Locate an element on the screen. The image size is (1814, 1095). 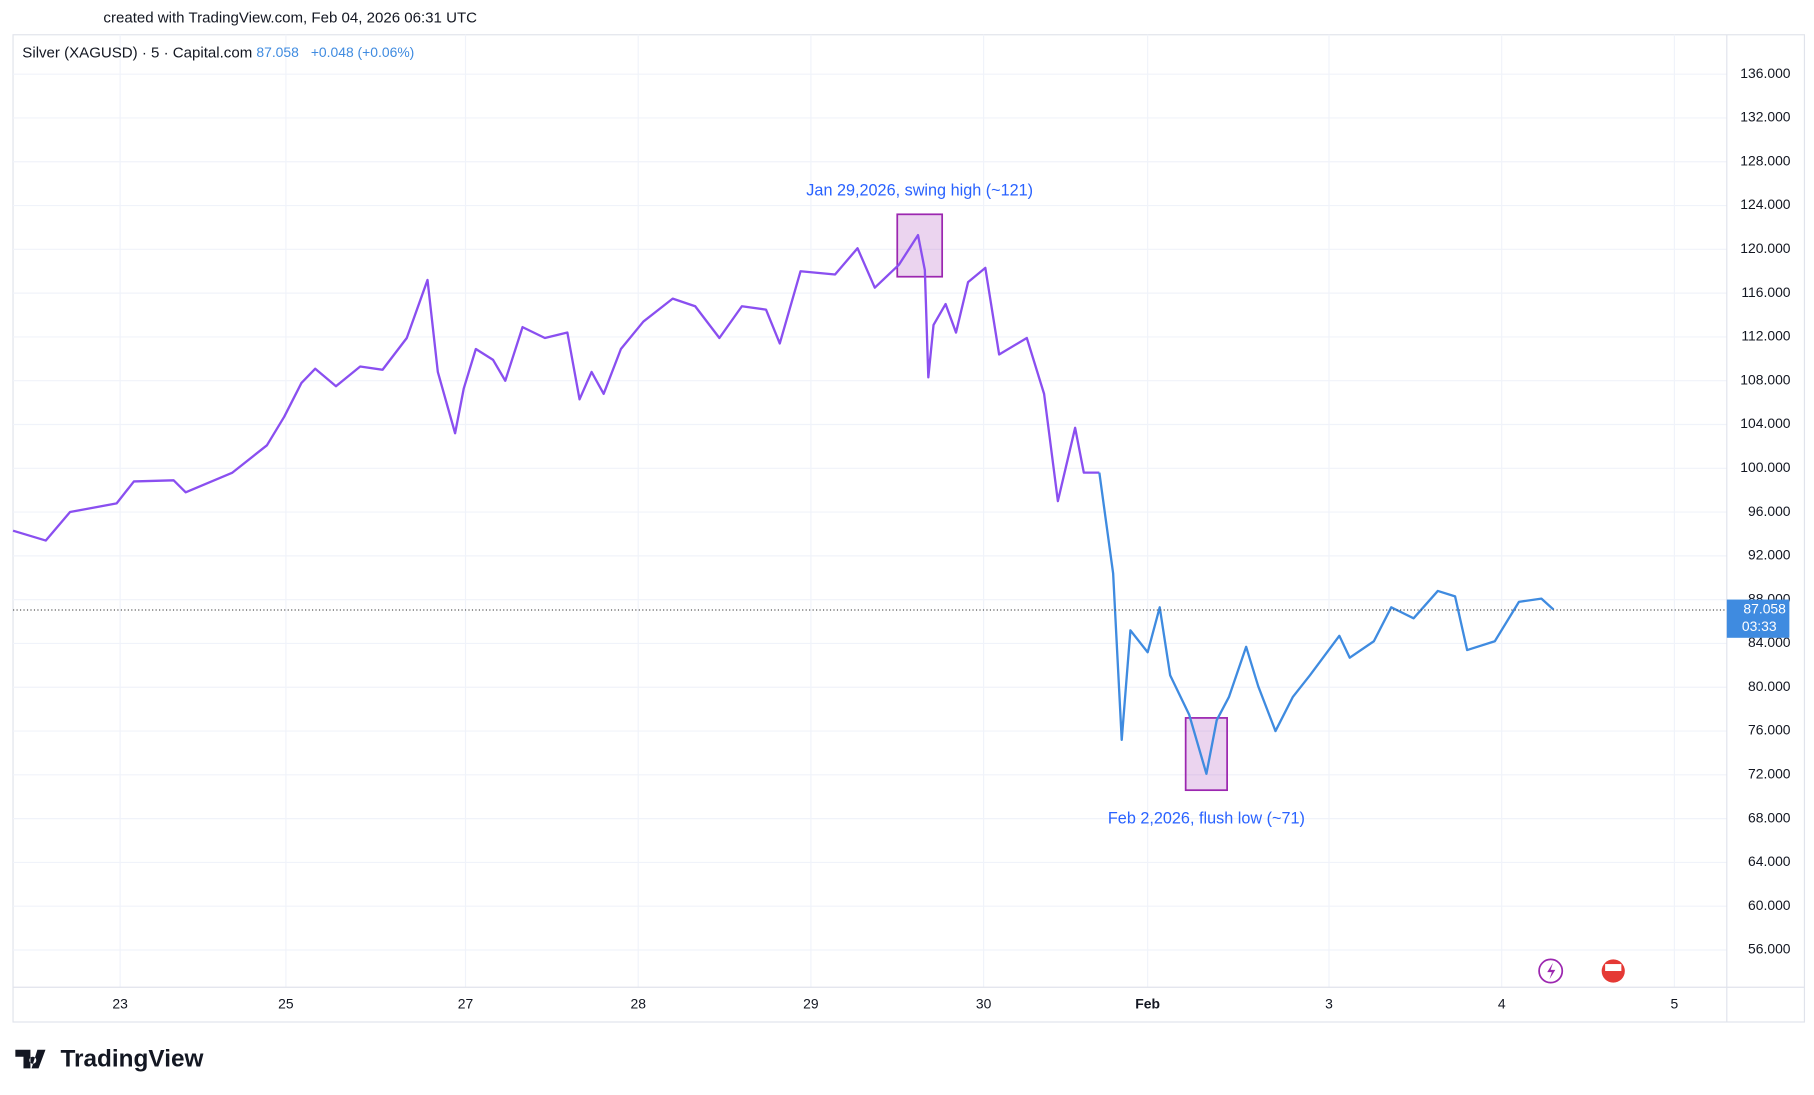
x-tick-label: 4 is located at coordinates (1502, 1003).